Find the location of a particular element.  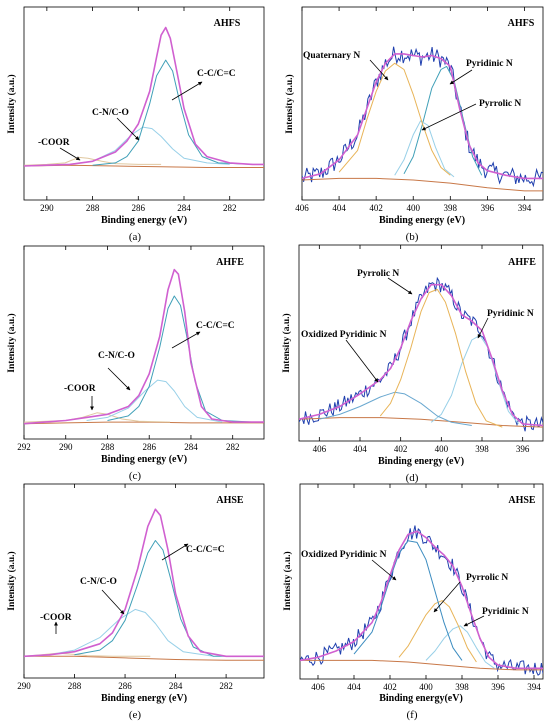

plot-area-e: 290 288 286 284 282 is located at coordinates (140, 587).